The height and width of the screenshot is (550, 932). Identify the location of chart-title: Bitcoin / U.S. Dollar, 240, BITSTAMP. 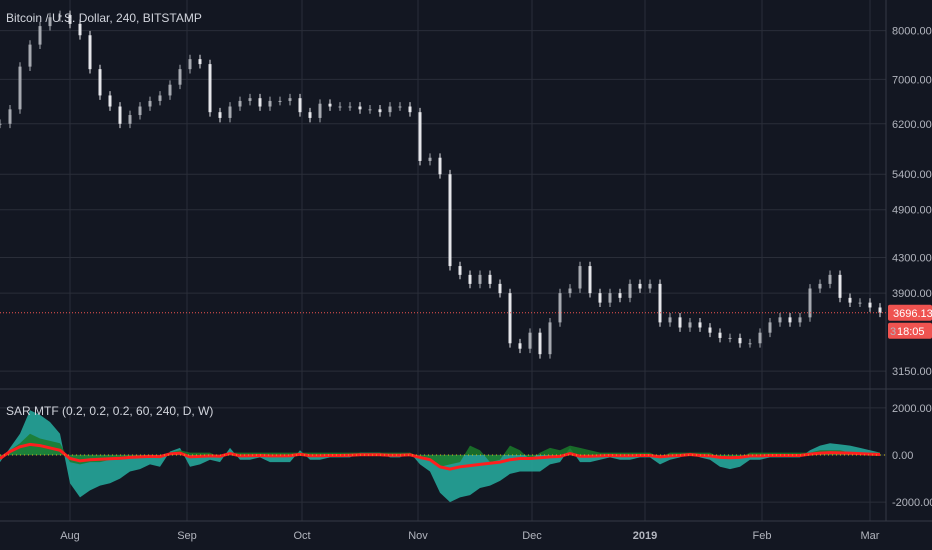
(104, 18).